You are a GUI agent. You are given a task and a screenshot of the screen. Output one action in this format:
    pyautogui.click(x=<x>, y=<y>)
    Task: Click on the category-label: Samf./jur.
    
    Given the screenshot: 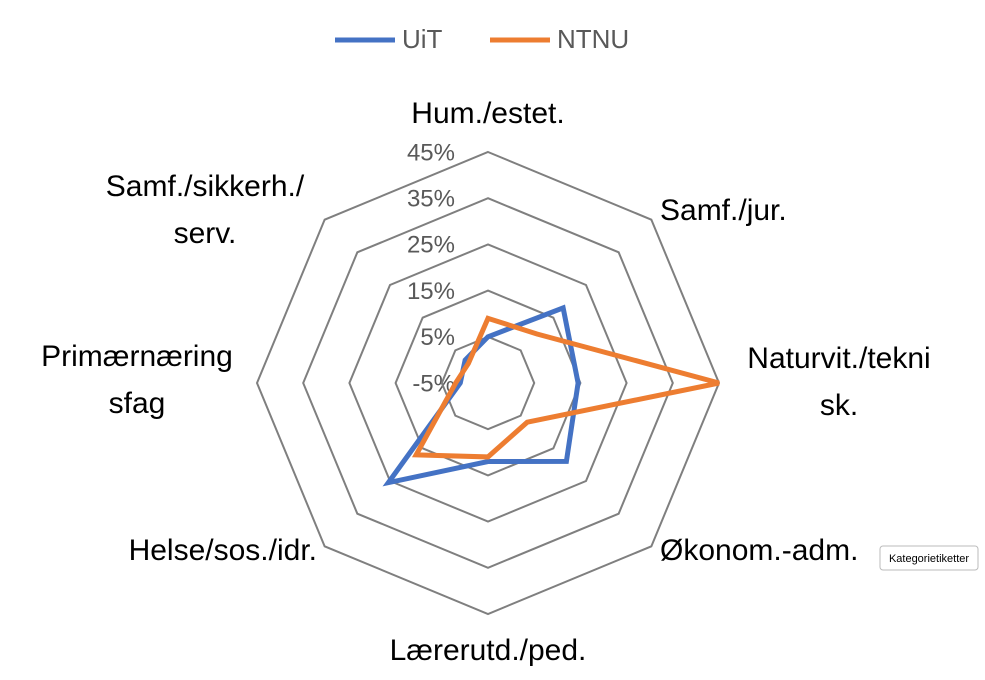 What is the action you would take?
    pyautogui.click(x=723, y=210)
    